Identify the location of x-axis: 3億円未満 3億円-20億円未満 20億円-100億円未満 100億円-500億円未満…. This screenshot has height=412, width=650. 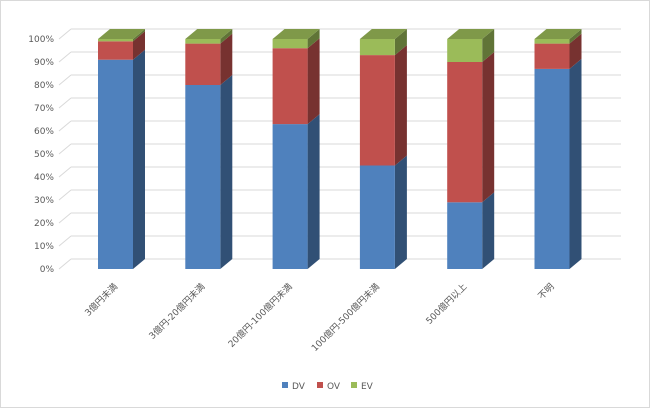
(319, 317).